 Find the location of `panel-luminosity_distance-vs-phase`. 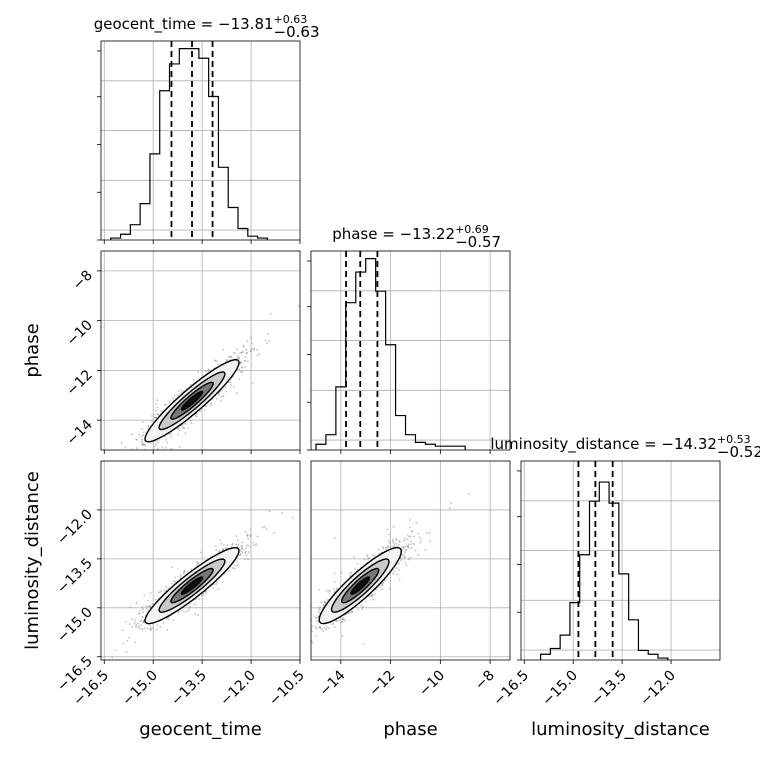

panel-luminosity_distance-vs-phase is located at coordinates (410, 560).